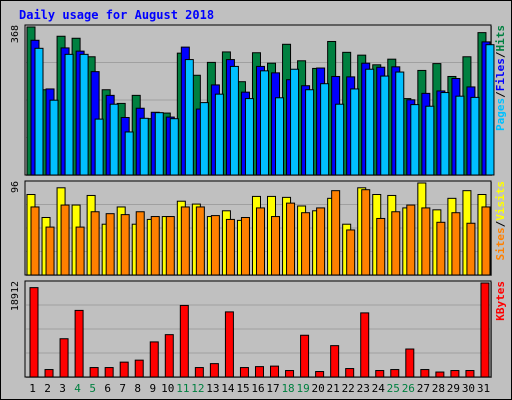 This screenshot has height=400, width=512. Describe the element at coordinates (228, 388) in the screenshot. I see `x-label-day-14: 14` at that location.